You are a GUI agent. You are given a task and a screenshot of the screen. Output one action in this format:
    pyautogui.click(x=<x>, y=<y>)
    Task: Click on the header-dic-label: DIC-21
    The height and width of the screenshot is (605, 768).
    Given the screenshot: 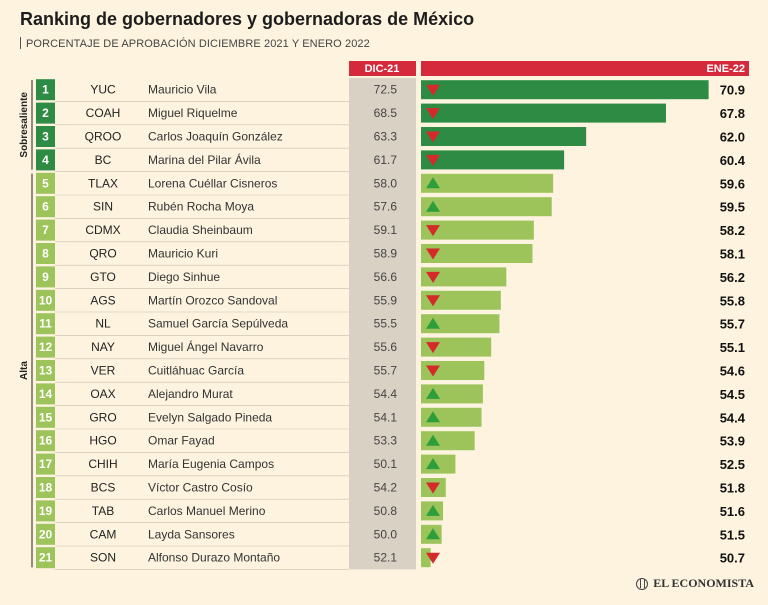 What is the action you would take?
    pyautogui.click(x=382, y=69)
    